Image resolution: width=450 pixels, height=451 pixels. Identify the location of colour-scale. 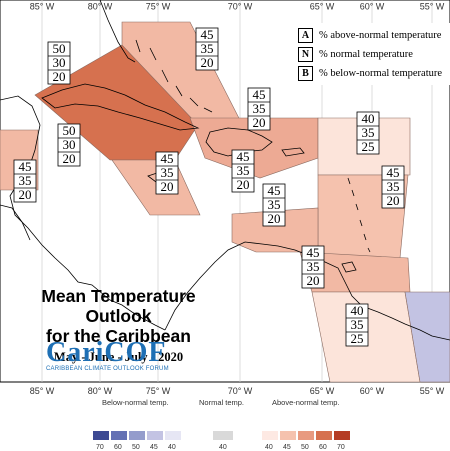
(221, 435).